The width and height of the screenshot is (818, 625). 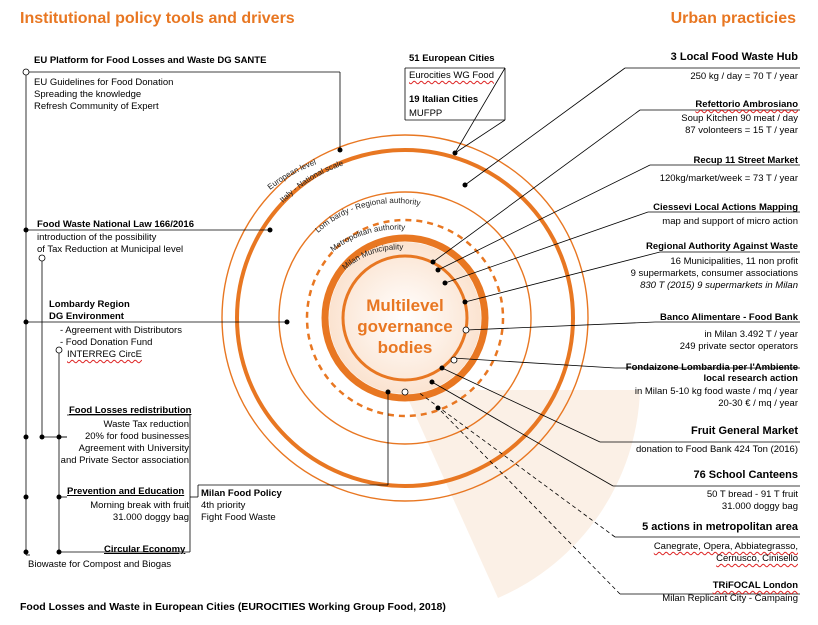 I want to click on national-law-line-2: of Tax Reduction at Municipal level, so click(x=110, y=249).